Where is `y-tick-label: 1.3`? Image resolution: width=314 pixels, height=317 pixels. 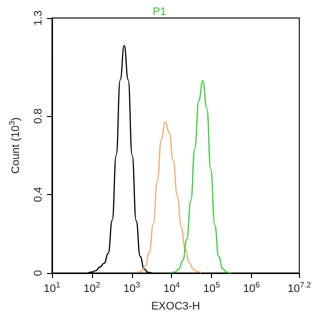 y-tick-label: 1.3 is located at coordinates (38, 18).